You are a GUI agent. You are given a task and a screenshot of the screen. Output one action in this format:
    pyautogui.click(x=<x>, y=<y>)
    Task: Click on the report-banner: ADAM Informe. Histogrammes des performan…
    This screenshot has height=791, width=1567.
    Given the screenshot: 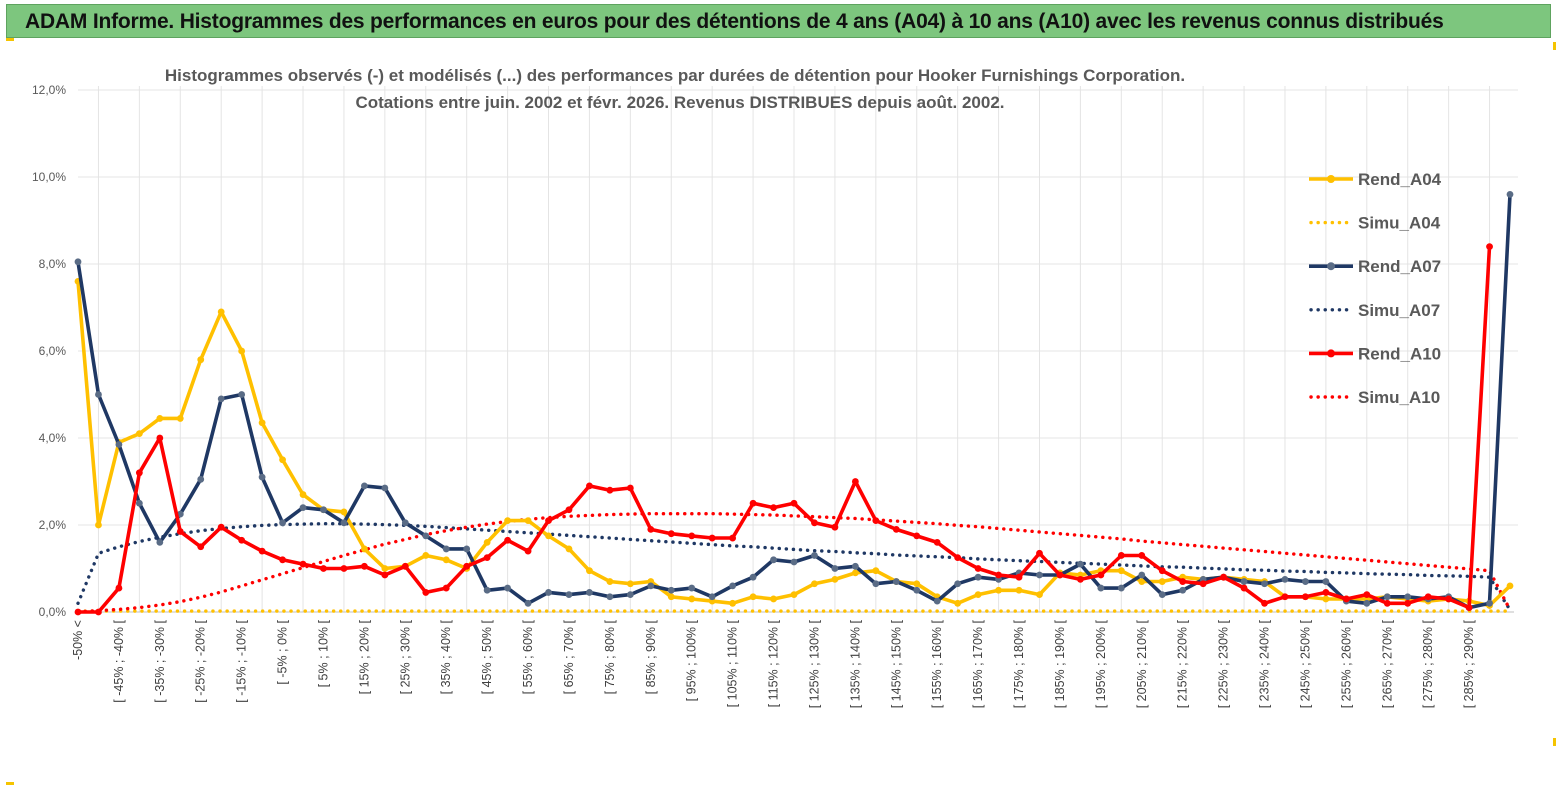 What is the action you would take?
    pyautogui.click(x=778, y=21)
    